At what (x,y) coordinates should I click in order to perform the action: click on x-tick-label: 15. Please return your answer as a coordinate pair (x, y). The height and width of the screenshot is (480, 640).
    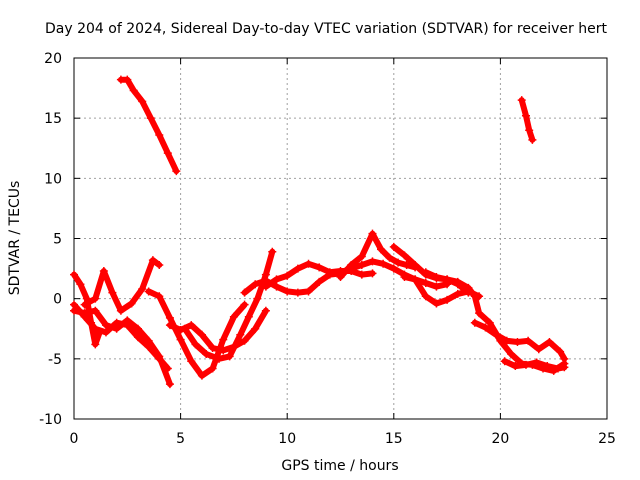
    Looking at the image, I should click on (394, 439).